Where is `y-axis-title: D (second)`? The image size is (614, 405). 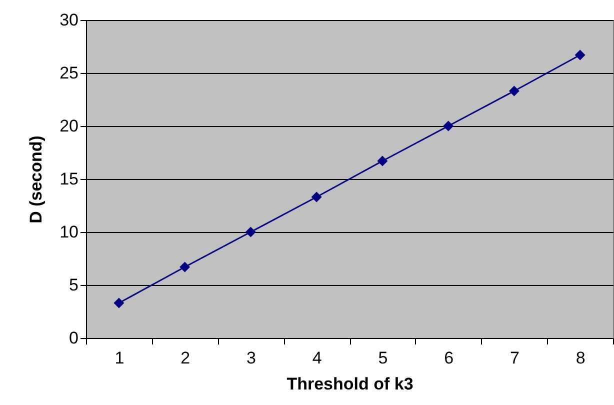
y-axis-title: D (second) is located at coordinates (36, 180).